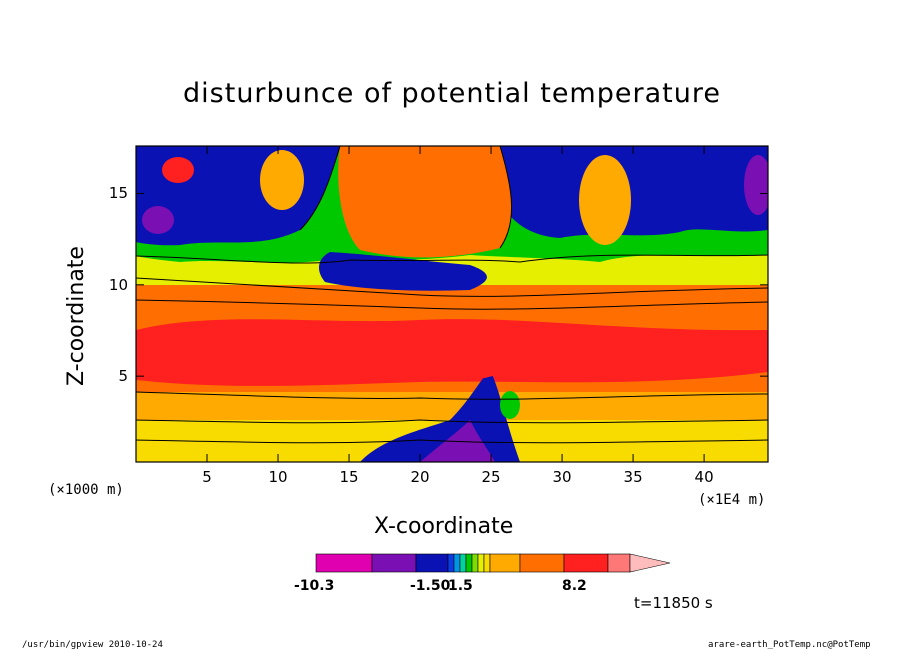 The height and width of the screenshot is (654, 904). Describe the element at coordinates (278, 477) in the screenshot. I see `x-tick-label: 10` at that location.